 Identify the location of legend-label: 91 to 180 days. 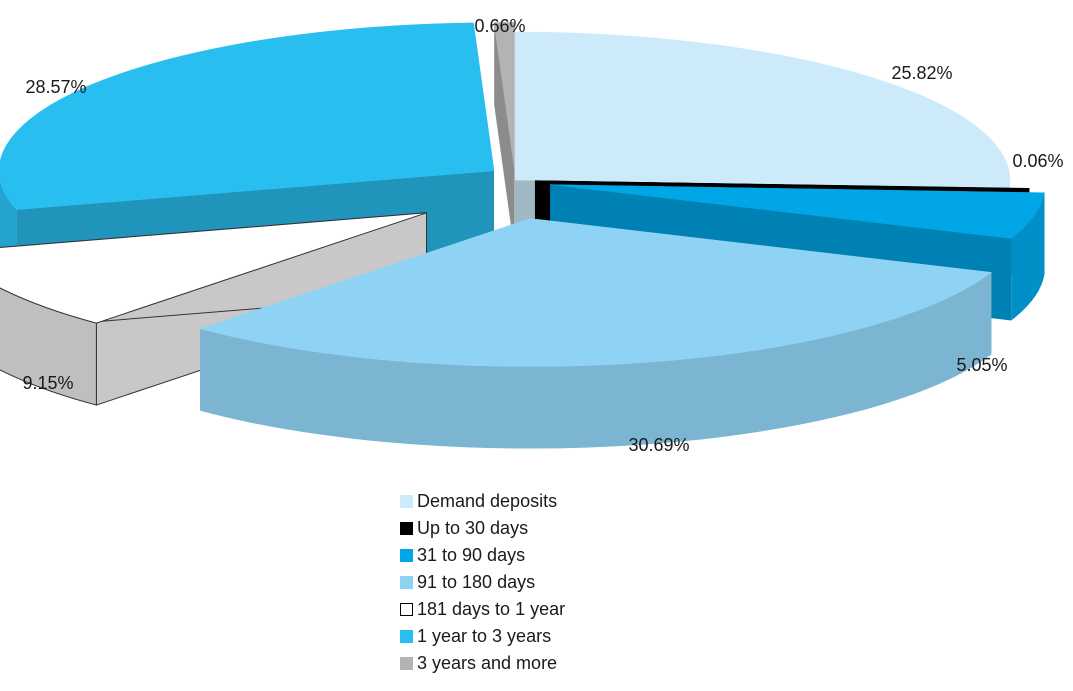
(476, 582).